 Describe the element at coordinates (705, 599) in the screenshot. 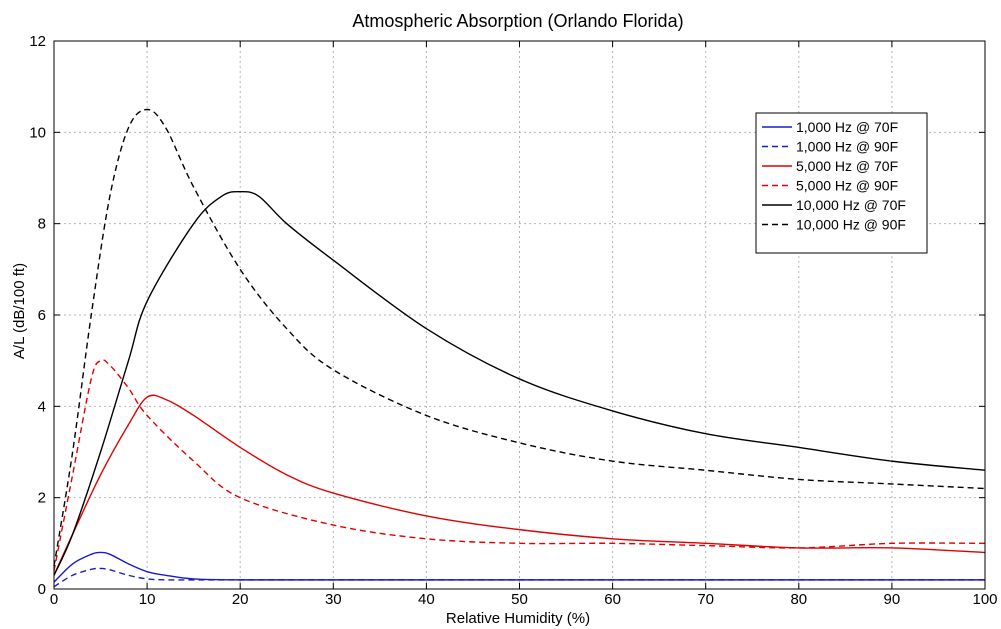

I see `x-tick-label: 70` at that location.